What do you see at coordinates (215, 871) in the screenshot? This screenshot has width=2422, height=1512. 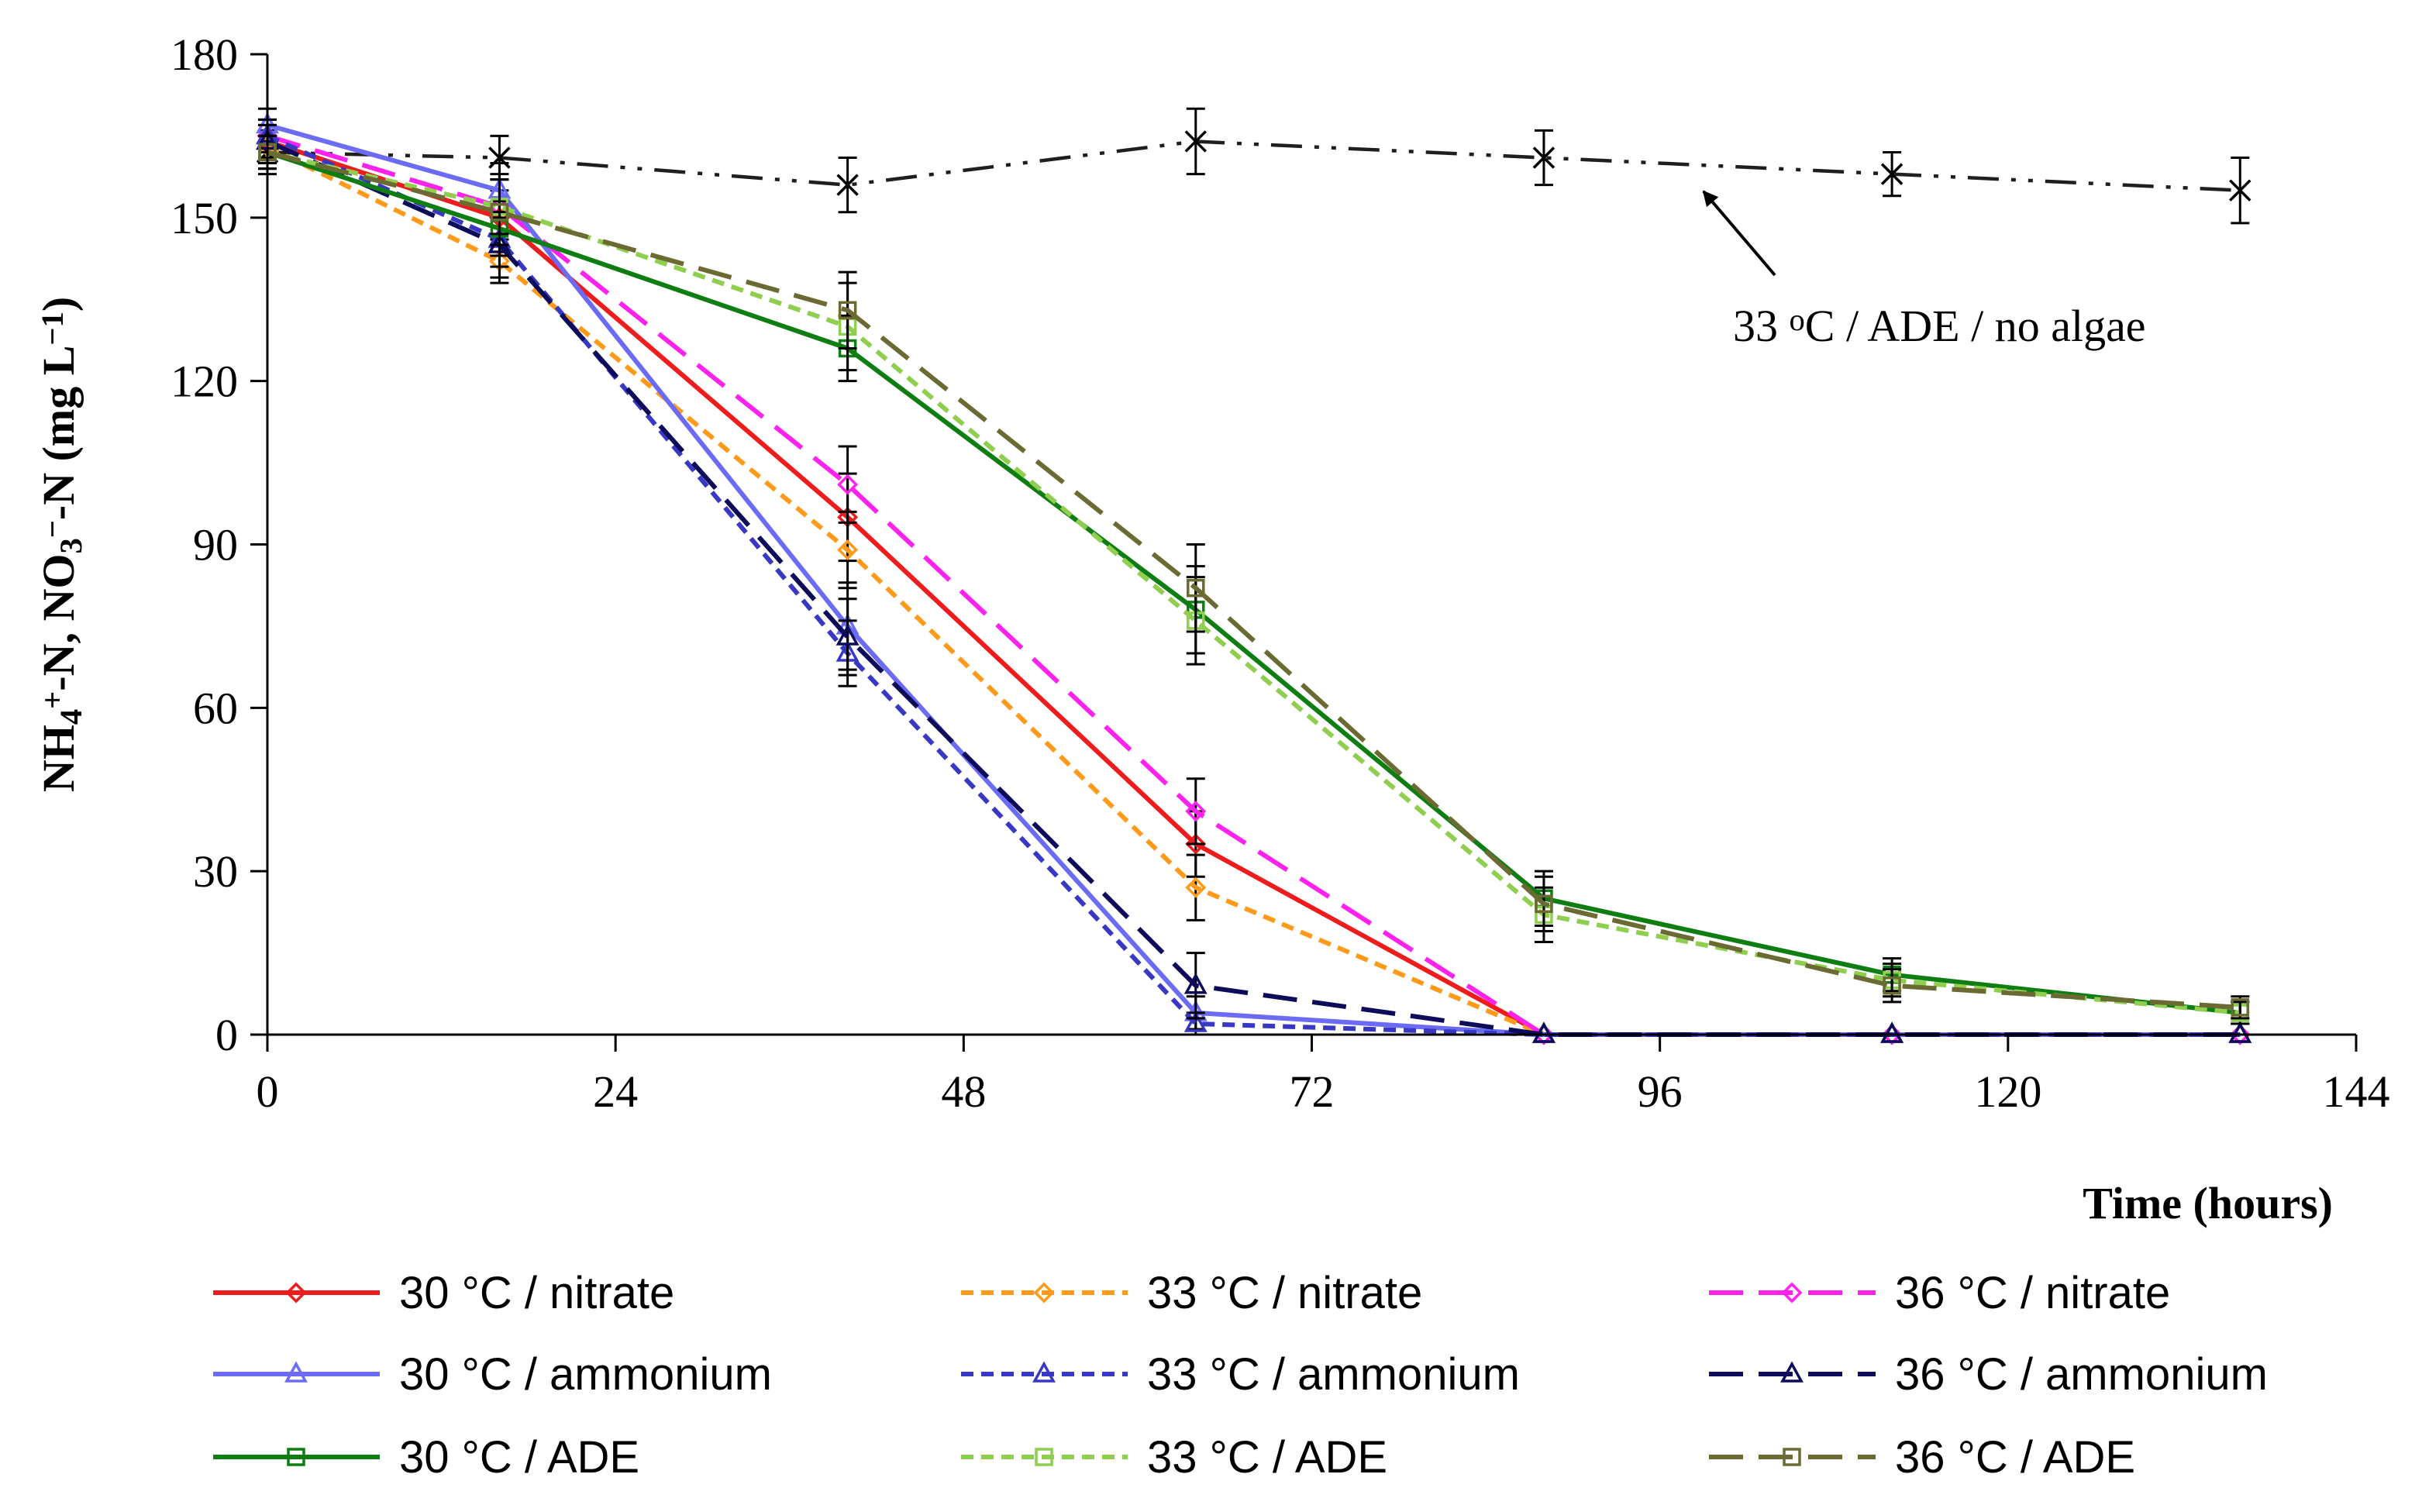 I see `y-tick-label: 30` at bounding box center [215, 871].